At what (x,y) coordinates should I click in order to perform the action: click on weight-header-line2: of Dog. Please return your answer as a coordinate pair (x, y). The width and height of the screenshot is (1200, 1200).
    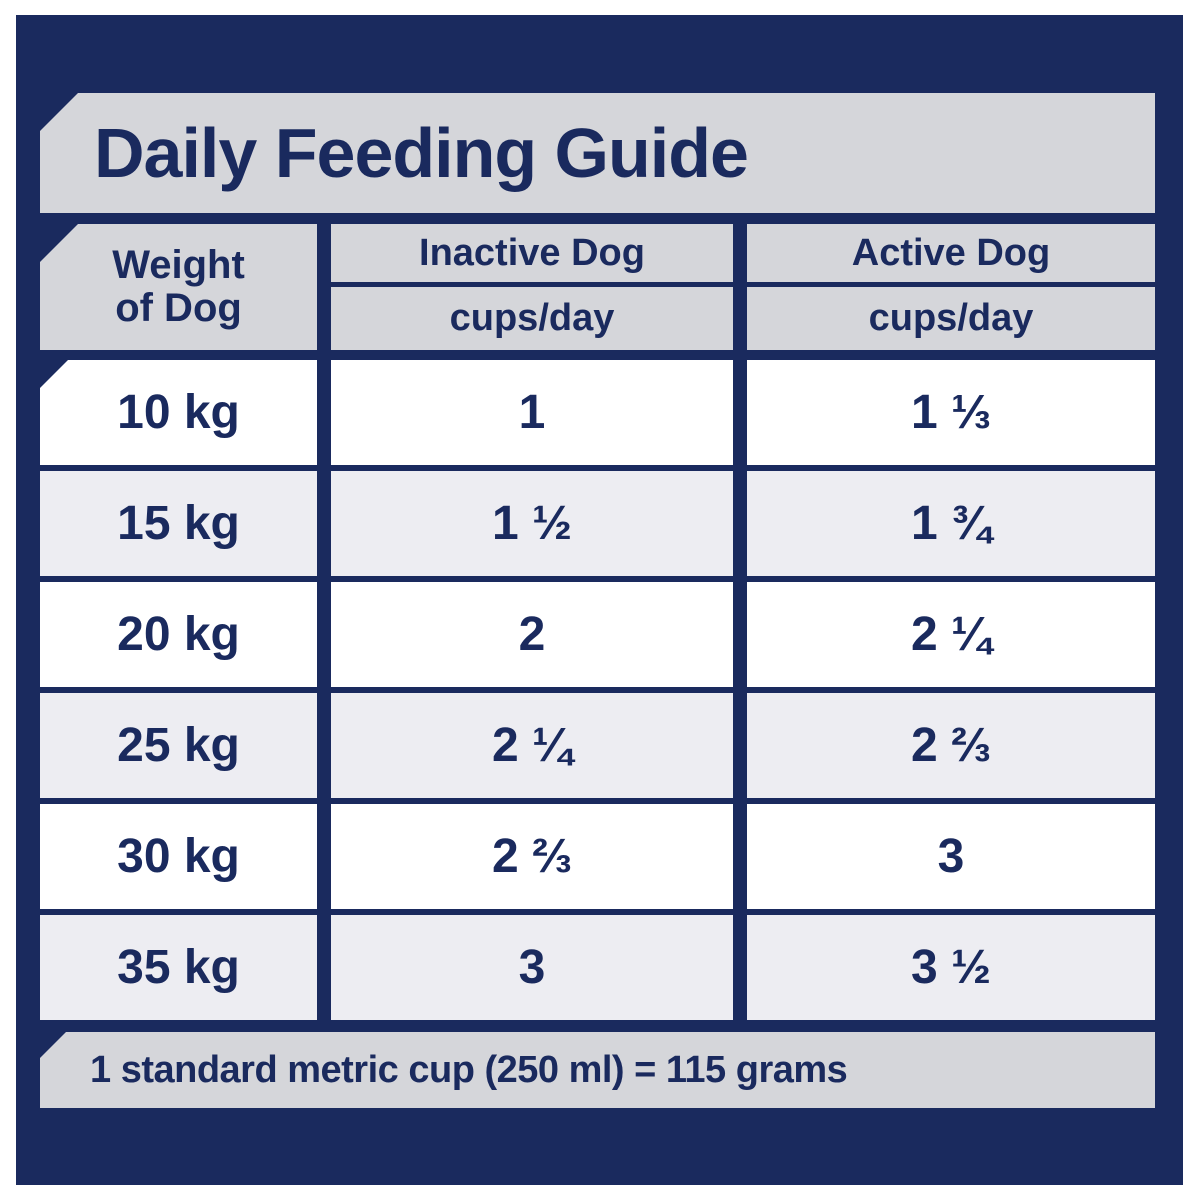
    Looking at the image, I should click on (178, 308).